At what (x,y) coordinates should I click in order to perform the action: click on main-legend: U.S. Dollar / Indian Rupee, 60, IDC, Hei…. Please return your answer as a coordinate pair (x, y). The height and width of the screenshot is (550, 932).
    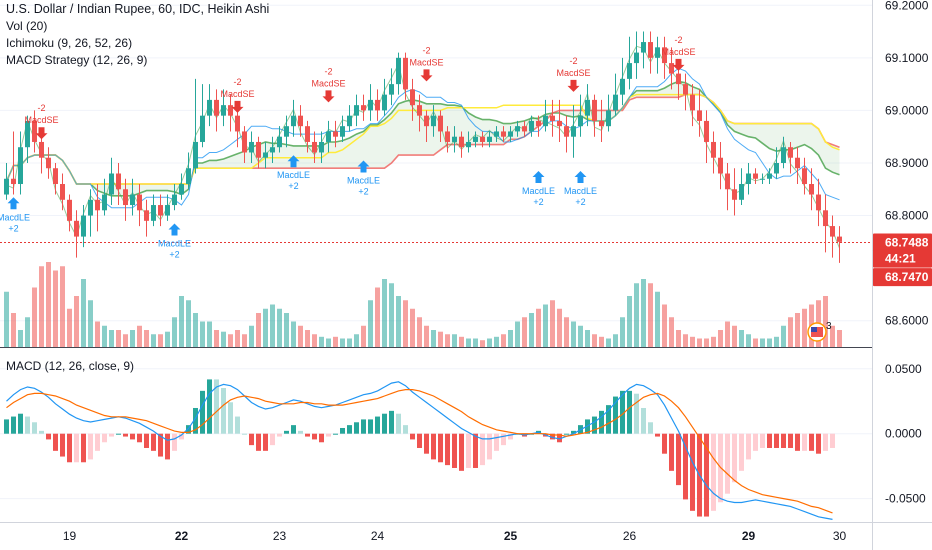
    Looking at the image, I should click on (137, 35).